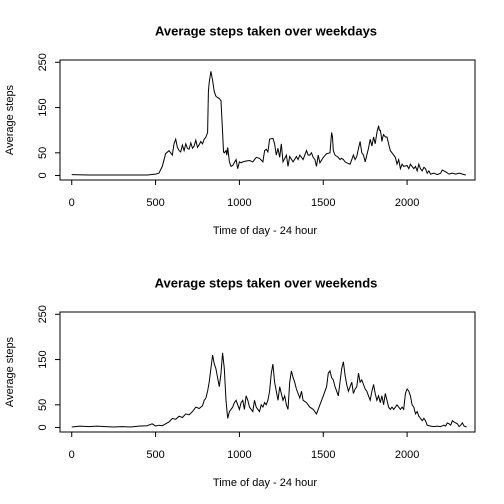 This screenshot has height=504, width=504. What do you see at coordinates (266, 283) in the screenshot?
I see `chart-title: Average steps taken over weekends` at bounding box center [266, 283].